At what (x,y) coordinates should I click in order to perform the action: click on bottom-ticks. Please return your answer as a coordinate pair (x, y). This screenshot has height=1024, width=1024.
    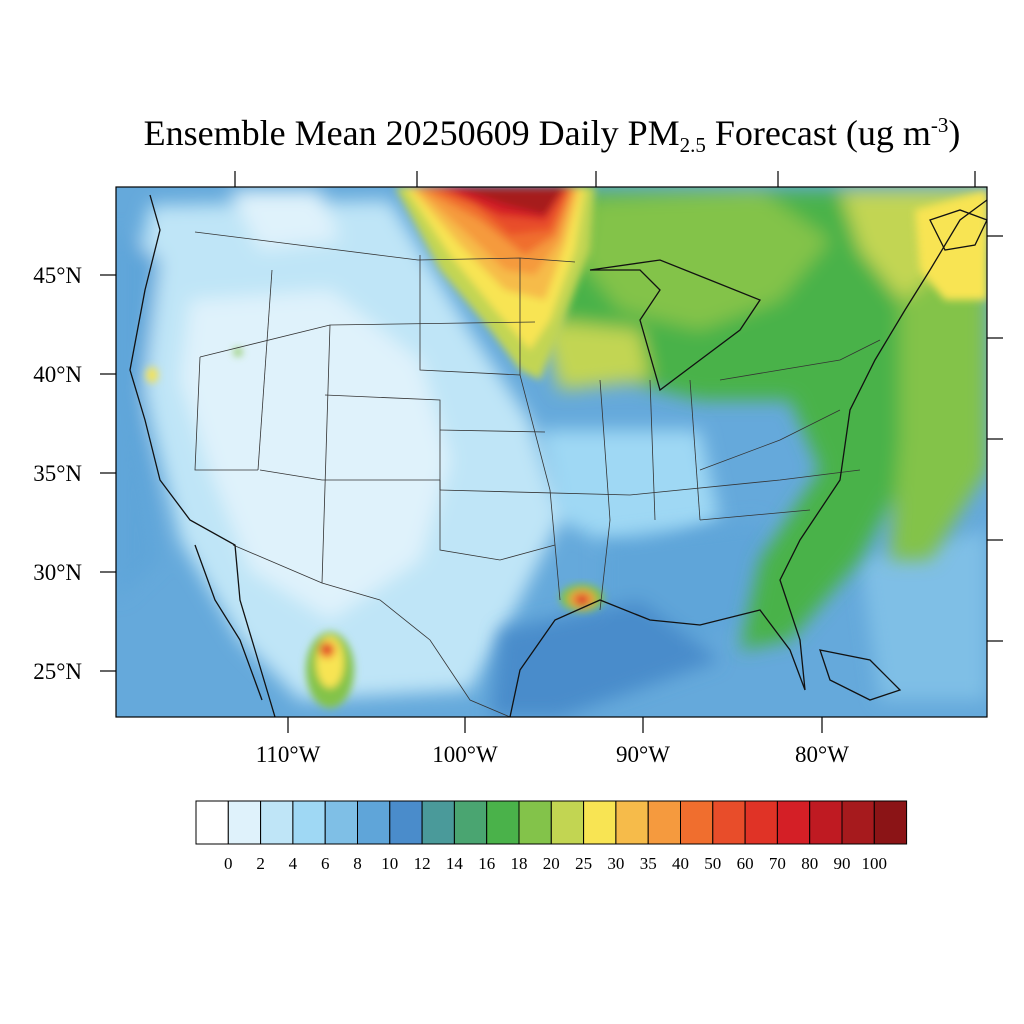
    Looking at the image, I should click on (555, 725).